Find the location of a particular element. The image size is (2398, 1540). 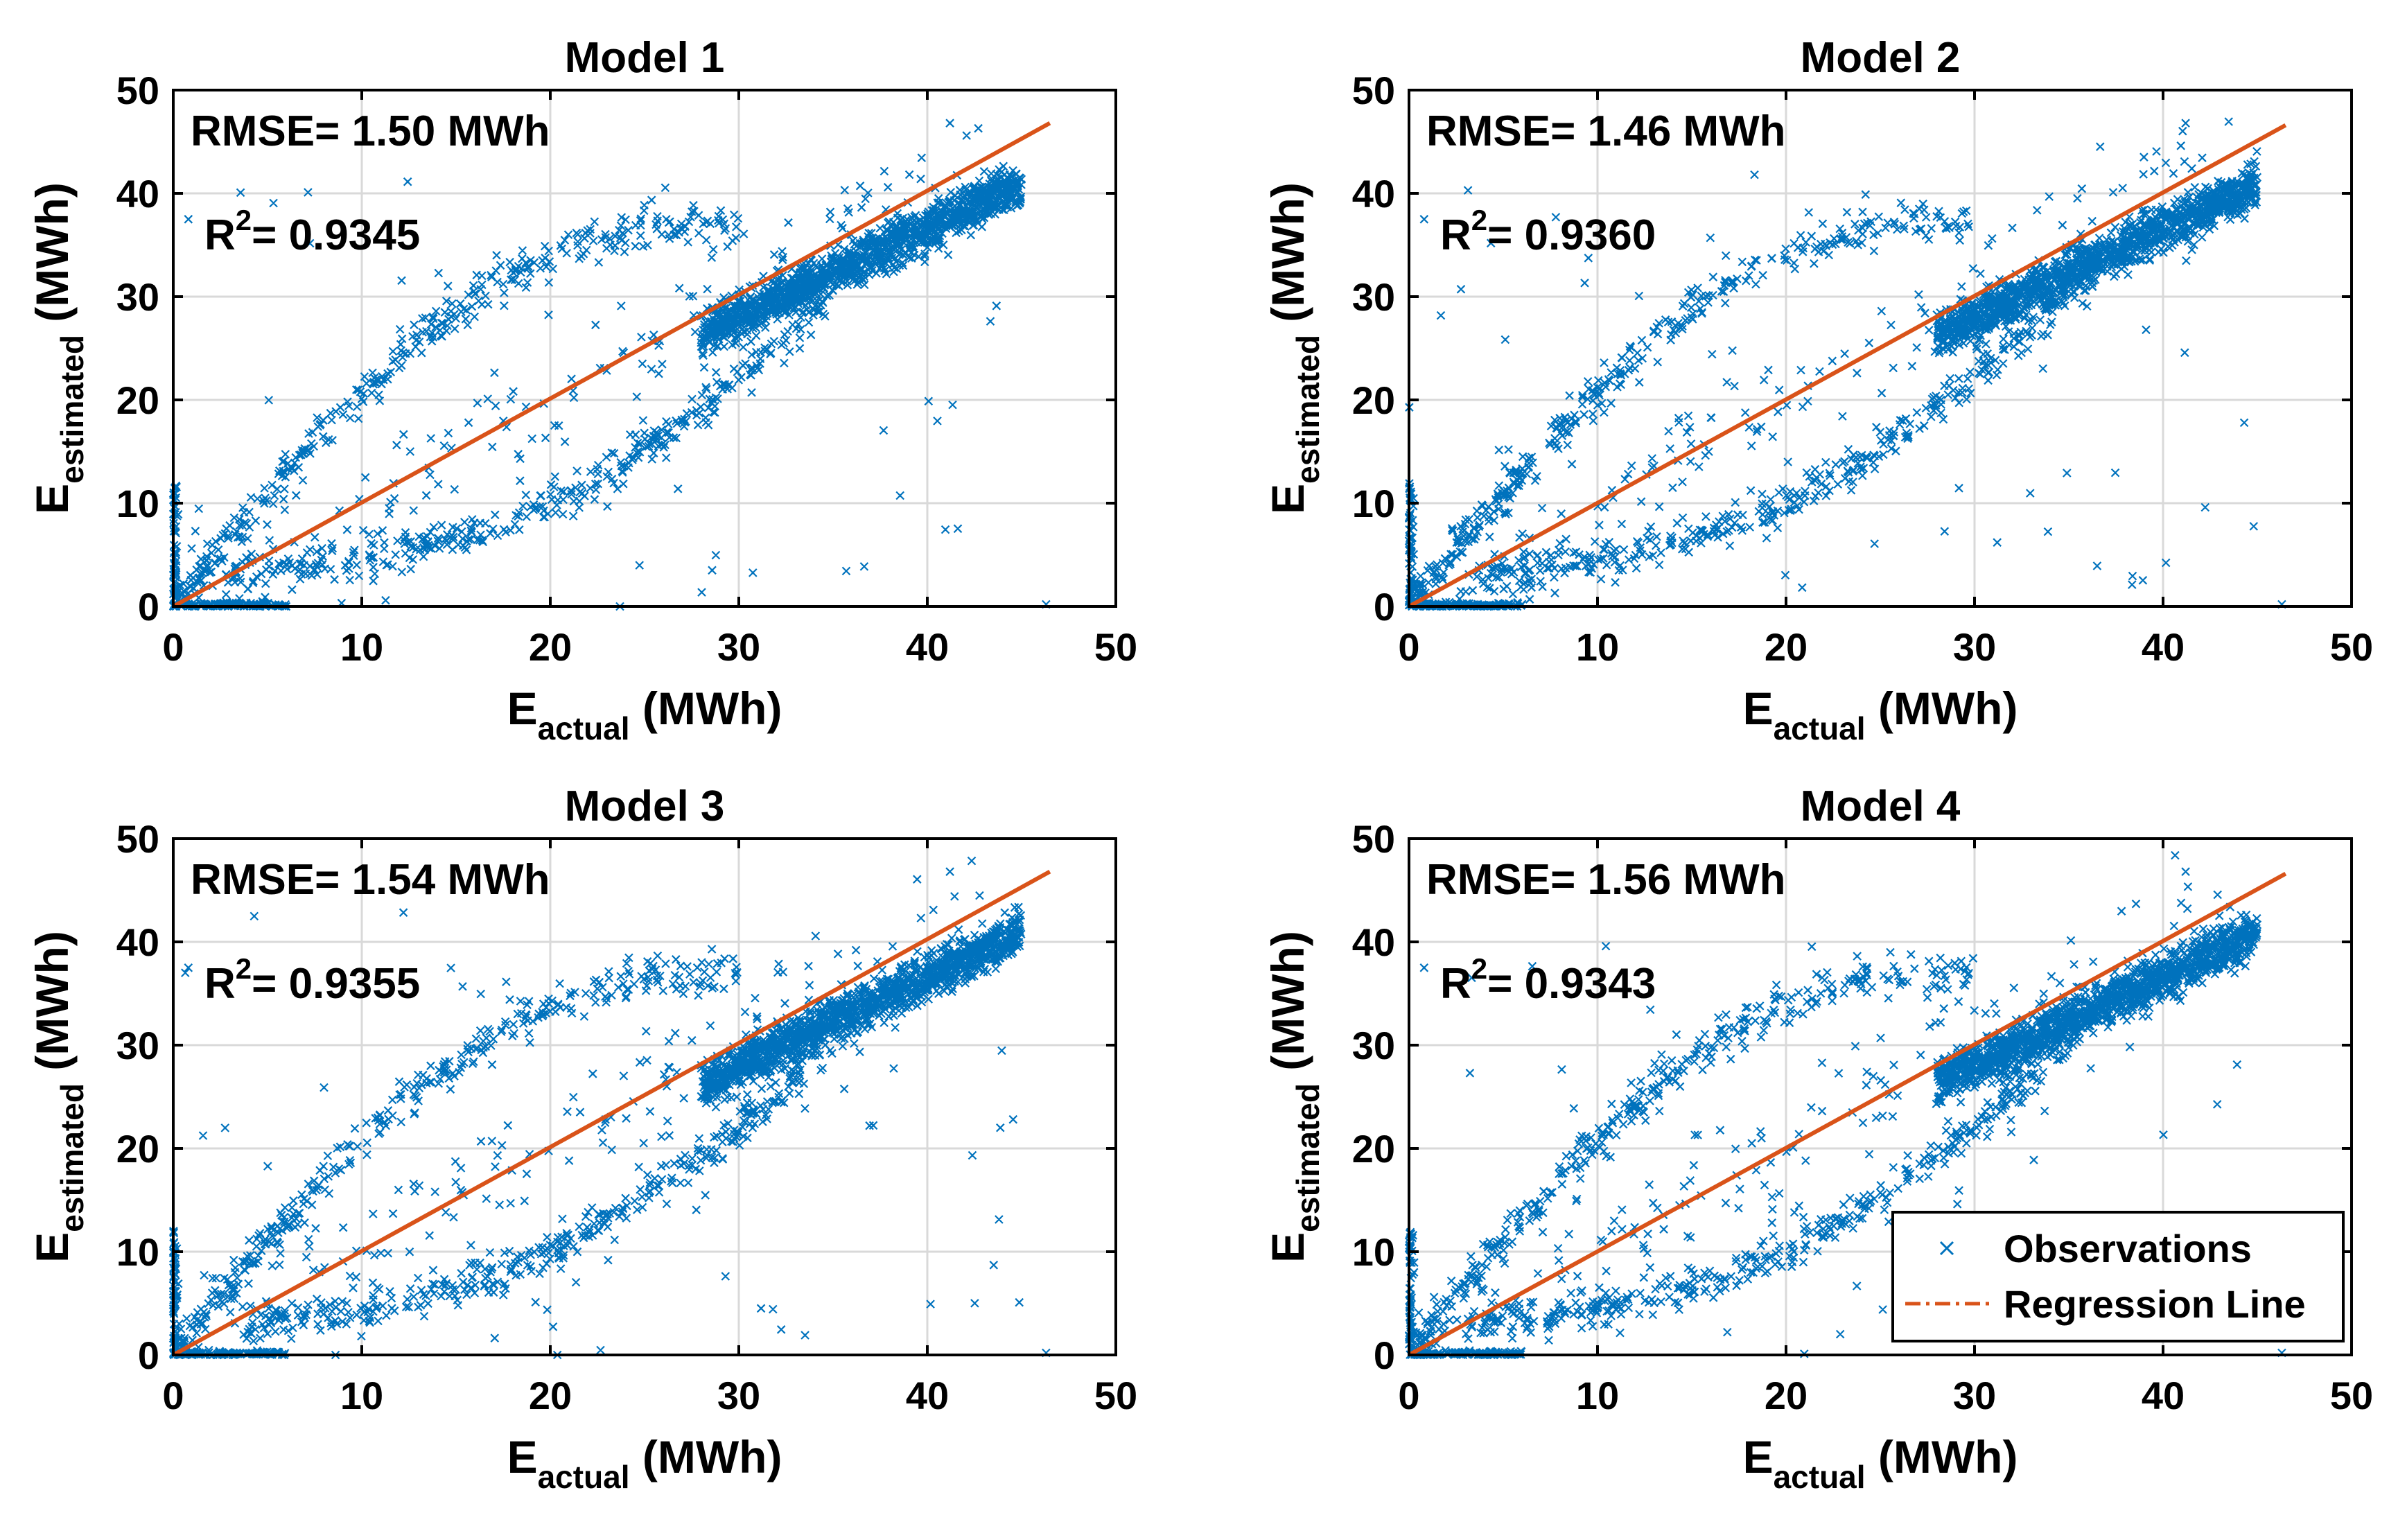

rmse-annotation: RMSE= 1.46 MWh is located at coordinates (1606, 131).